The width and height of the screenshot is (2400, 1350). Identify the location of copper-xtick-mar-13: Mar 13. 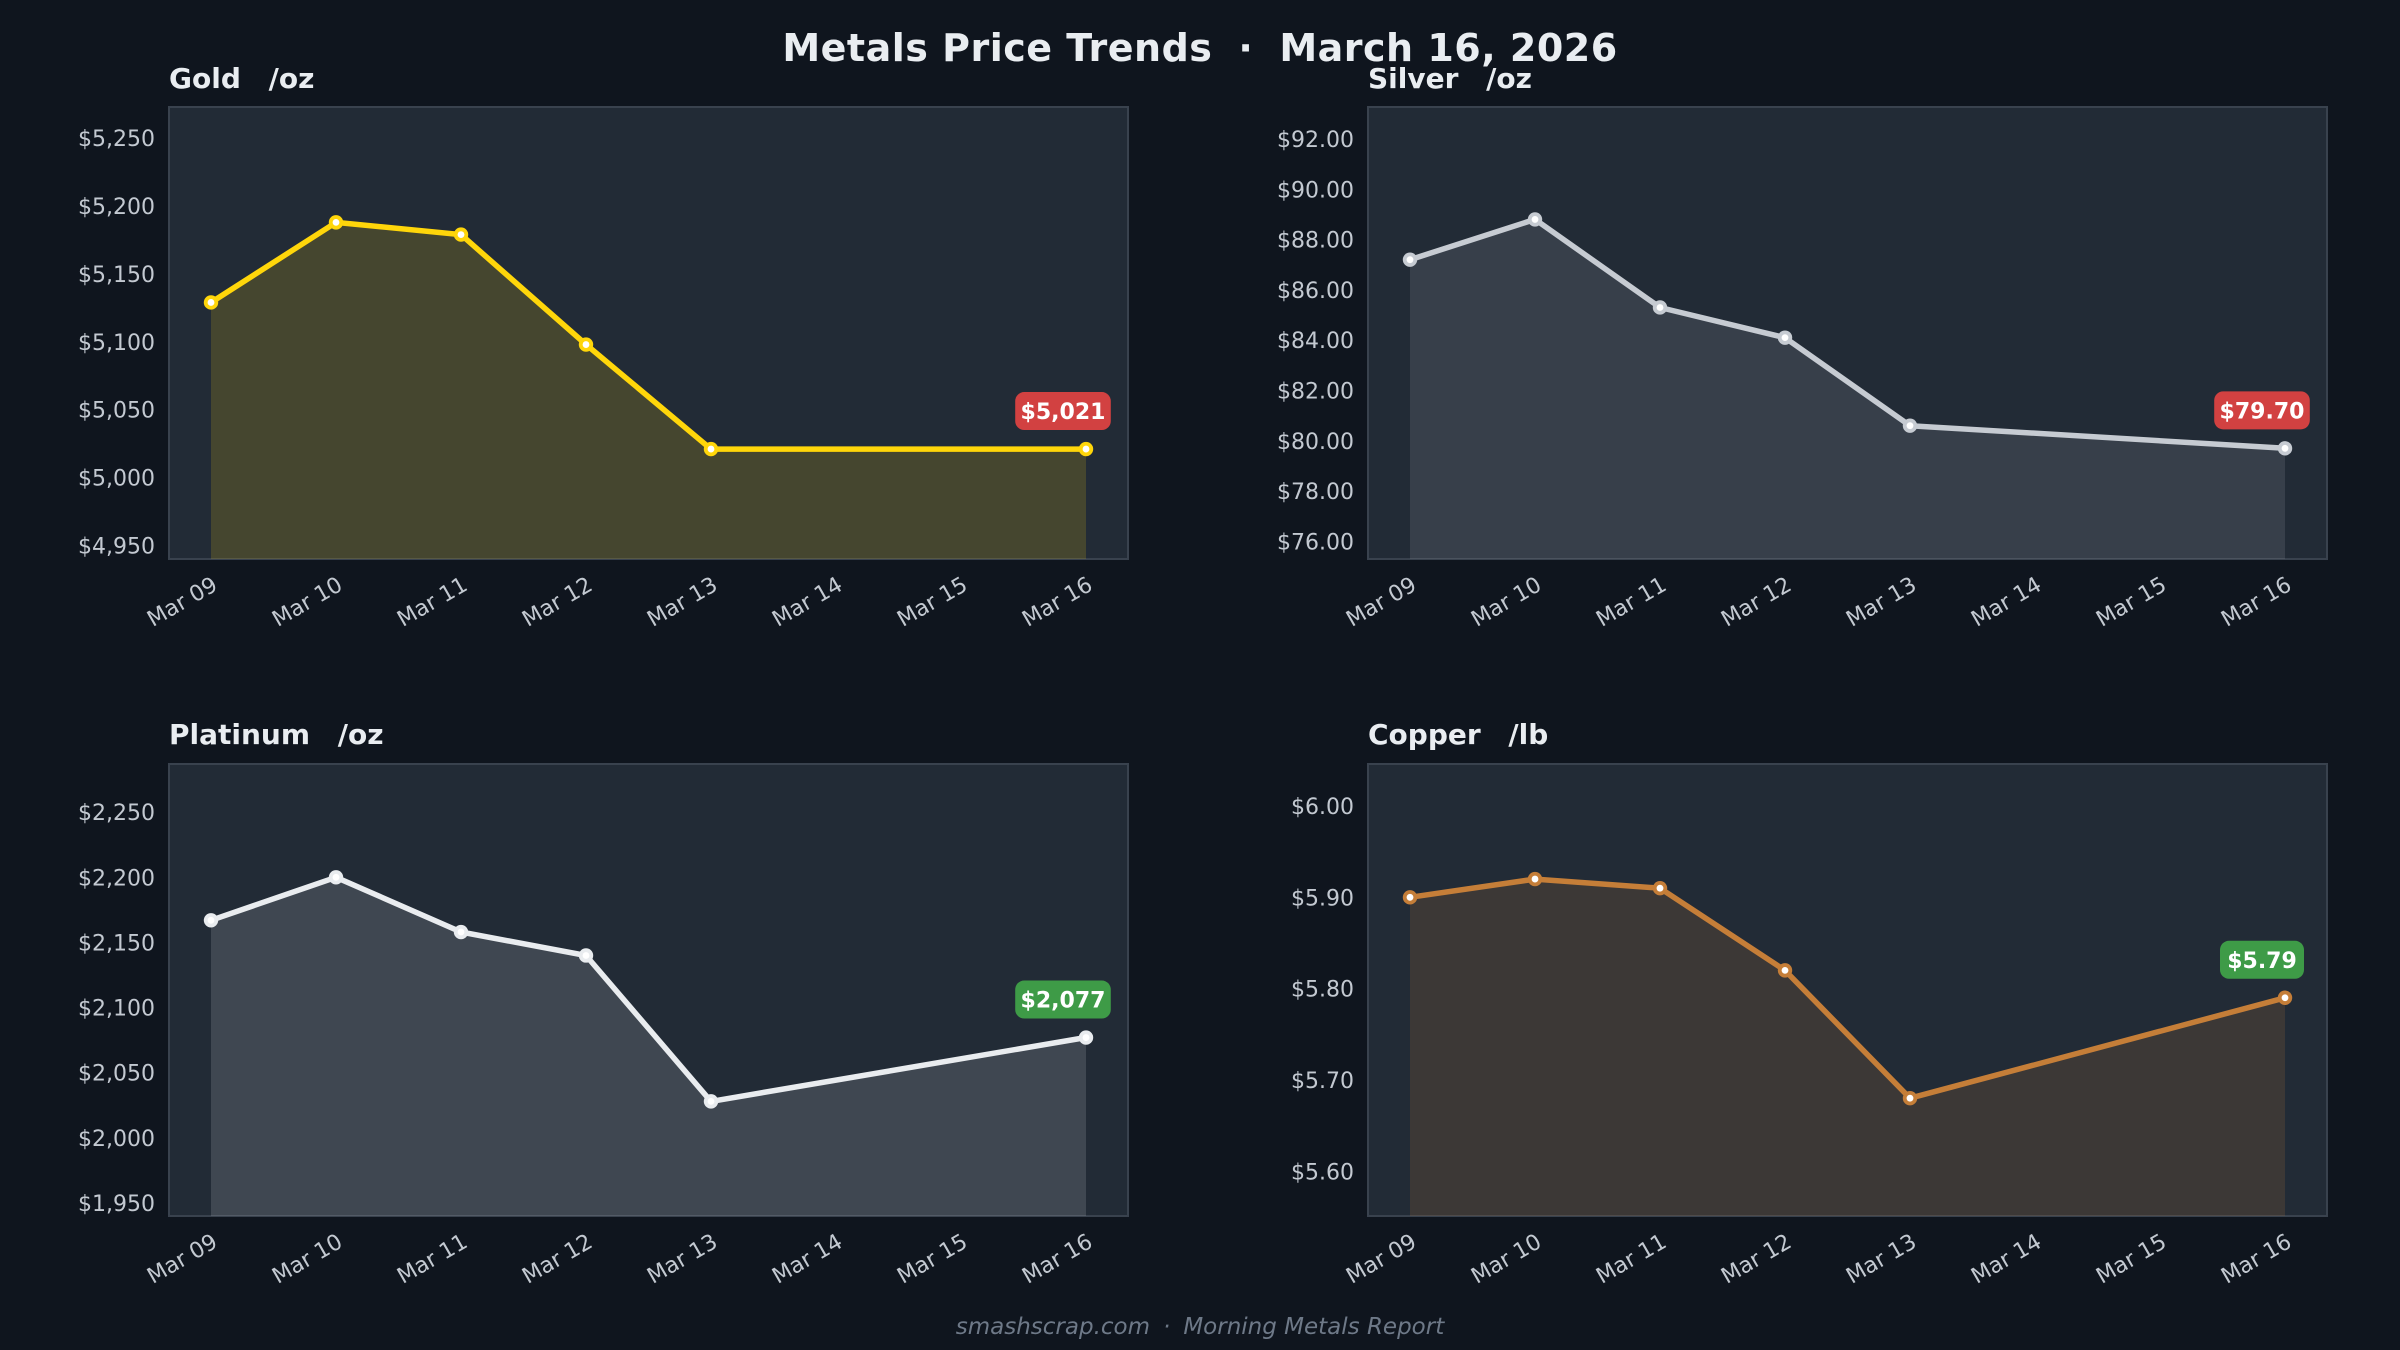
(1881, 1260).